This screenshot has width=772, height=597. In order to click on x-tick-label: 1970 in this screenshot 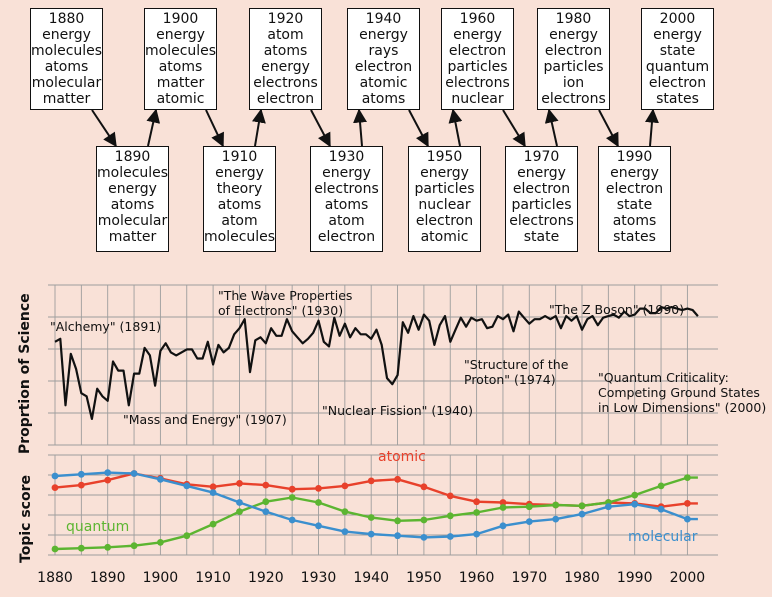, I will do `click(529, 578)`.